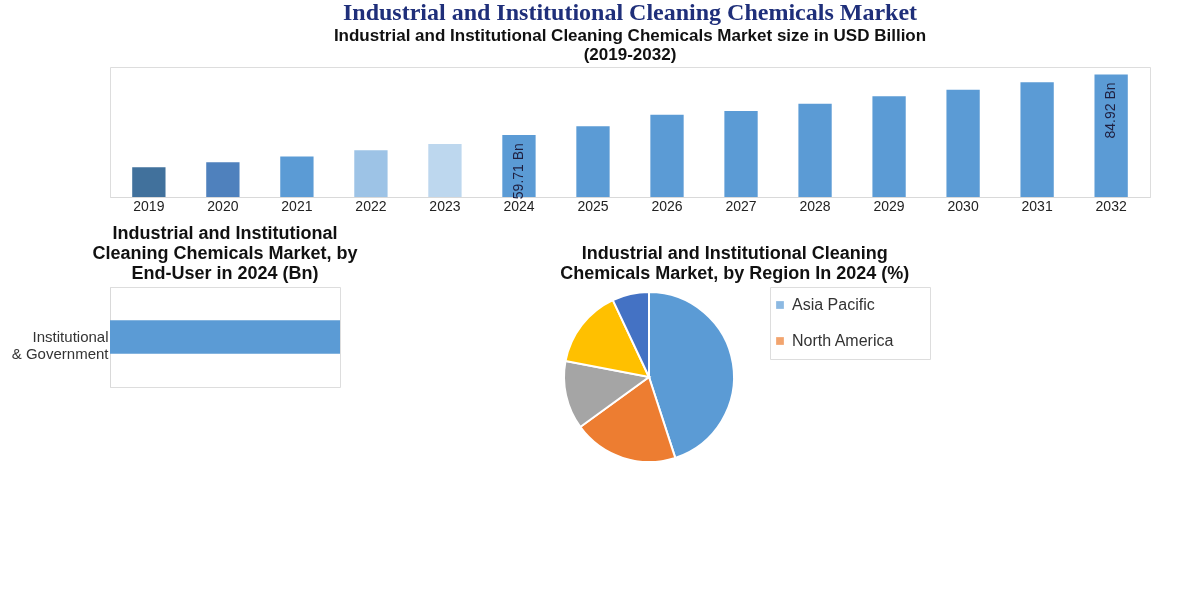 The width and height of the screenshot is (1200, 600). Describe the element at coordinates (1110, 110) in the screenshot. I see `data-label: 84.92 Bn` at that location.